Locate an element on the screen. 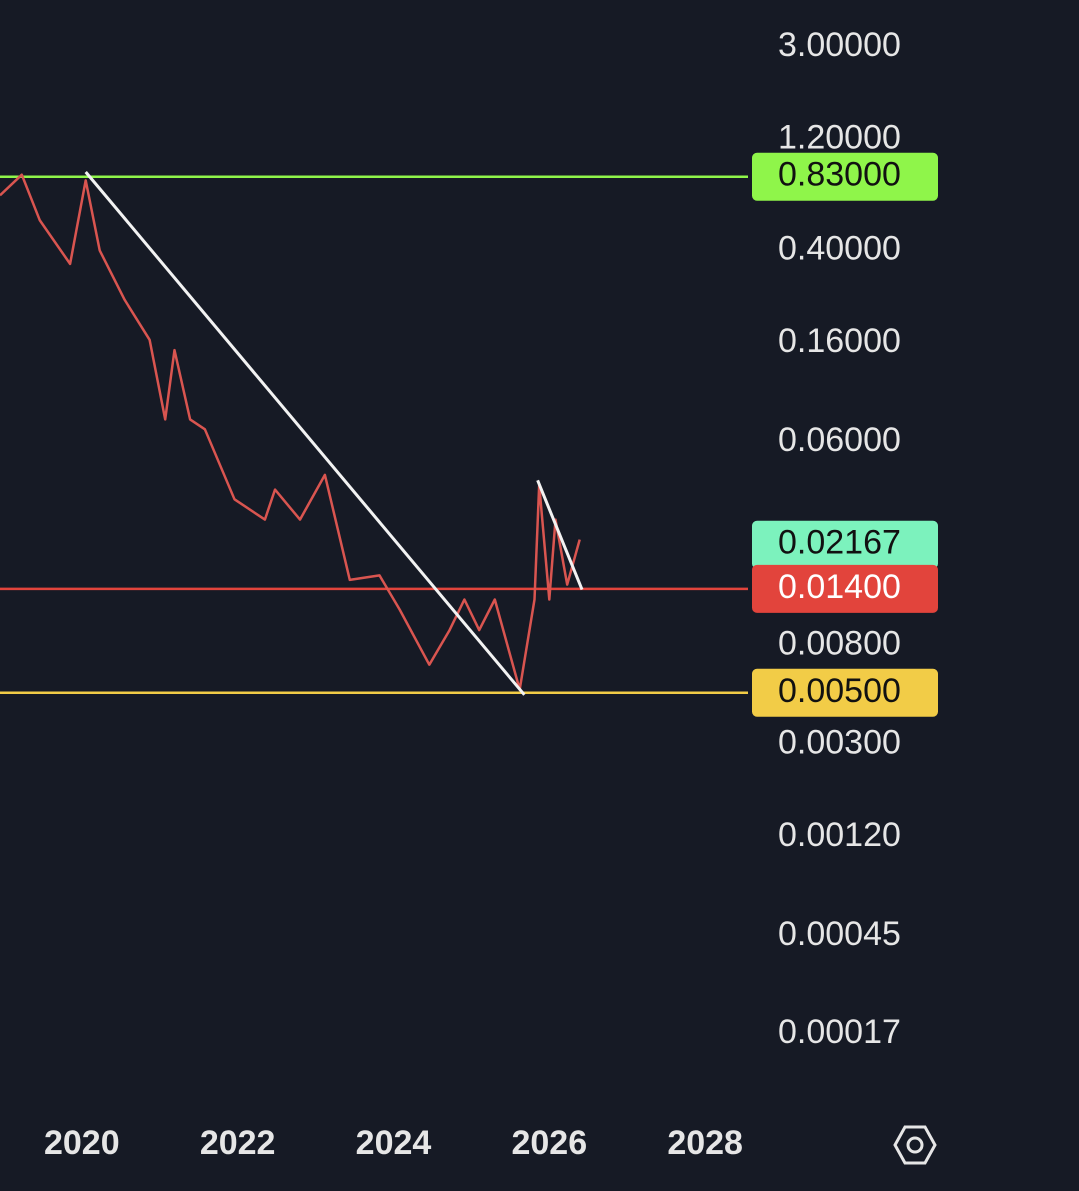 This screenshot has height=1191, width=1079. settings-hex is located at coordinates (915, 1145).